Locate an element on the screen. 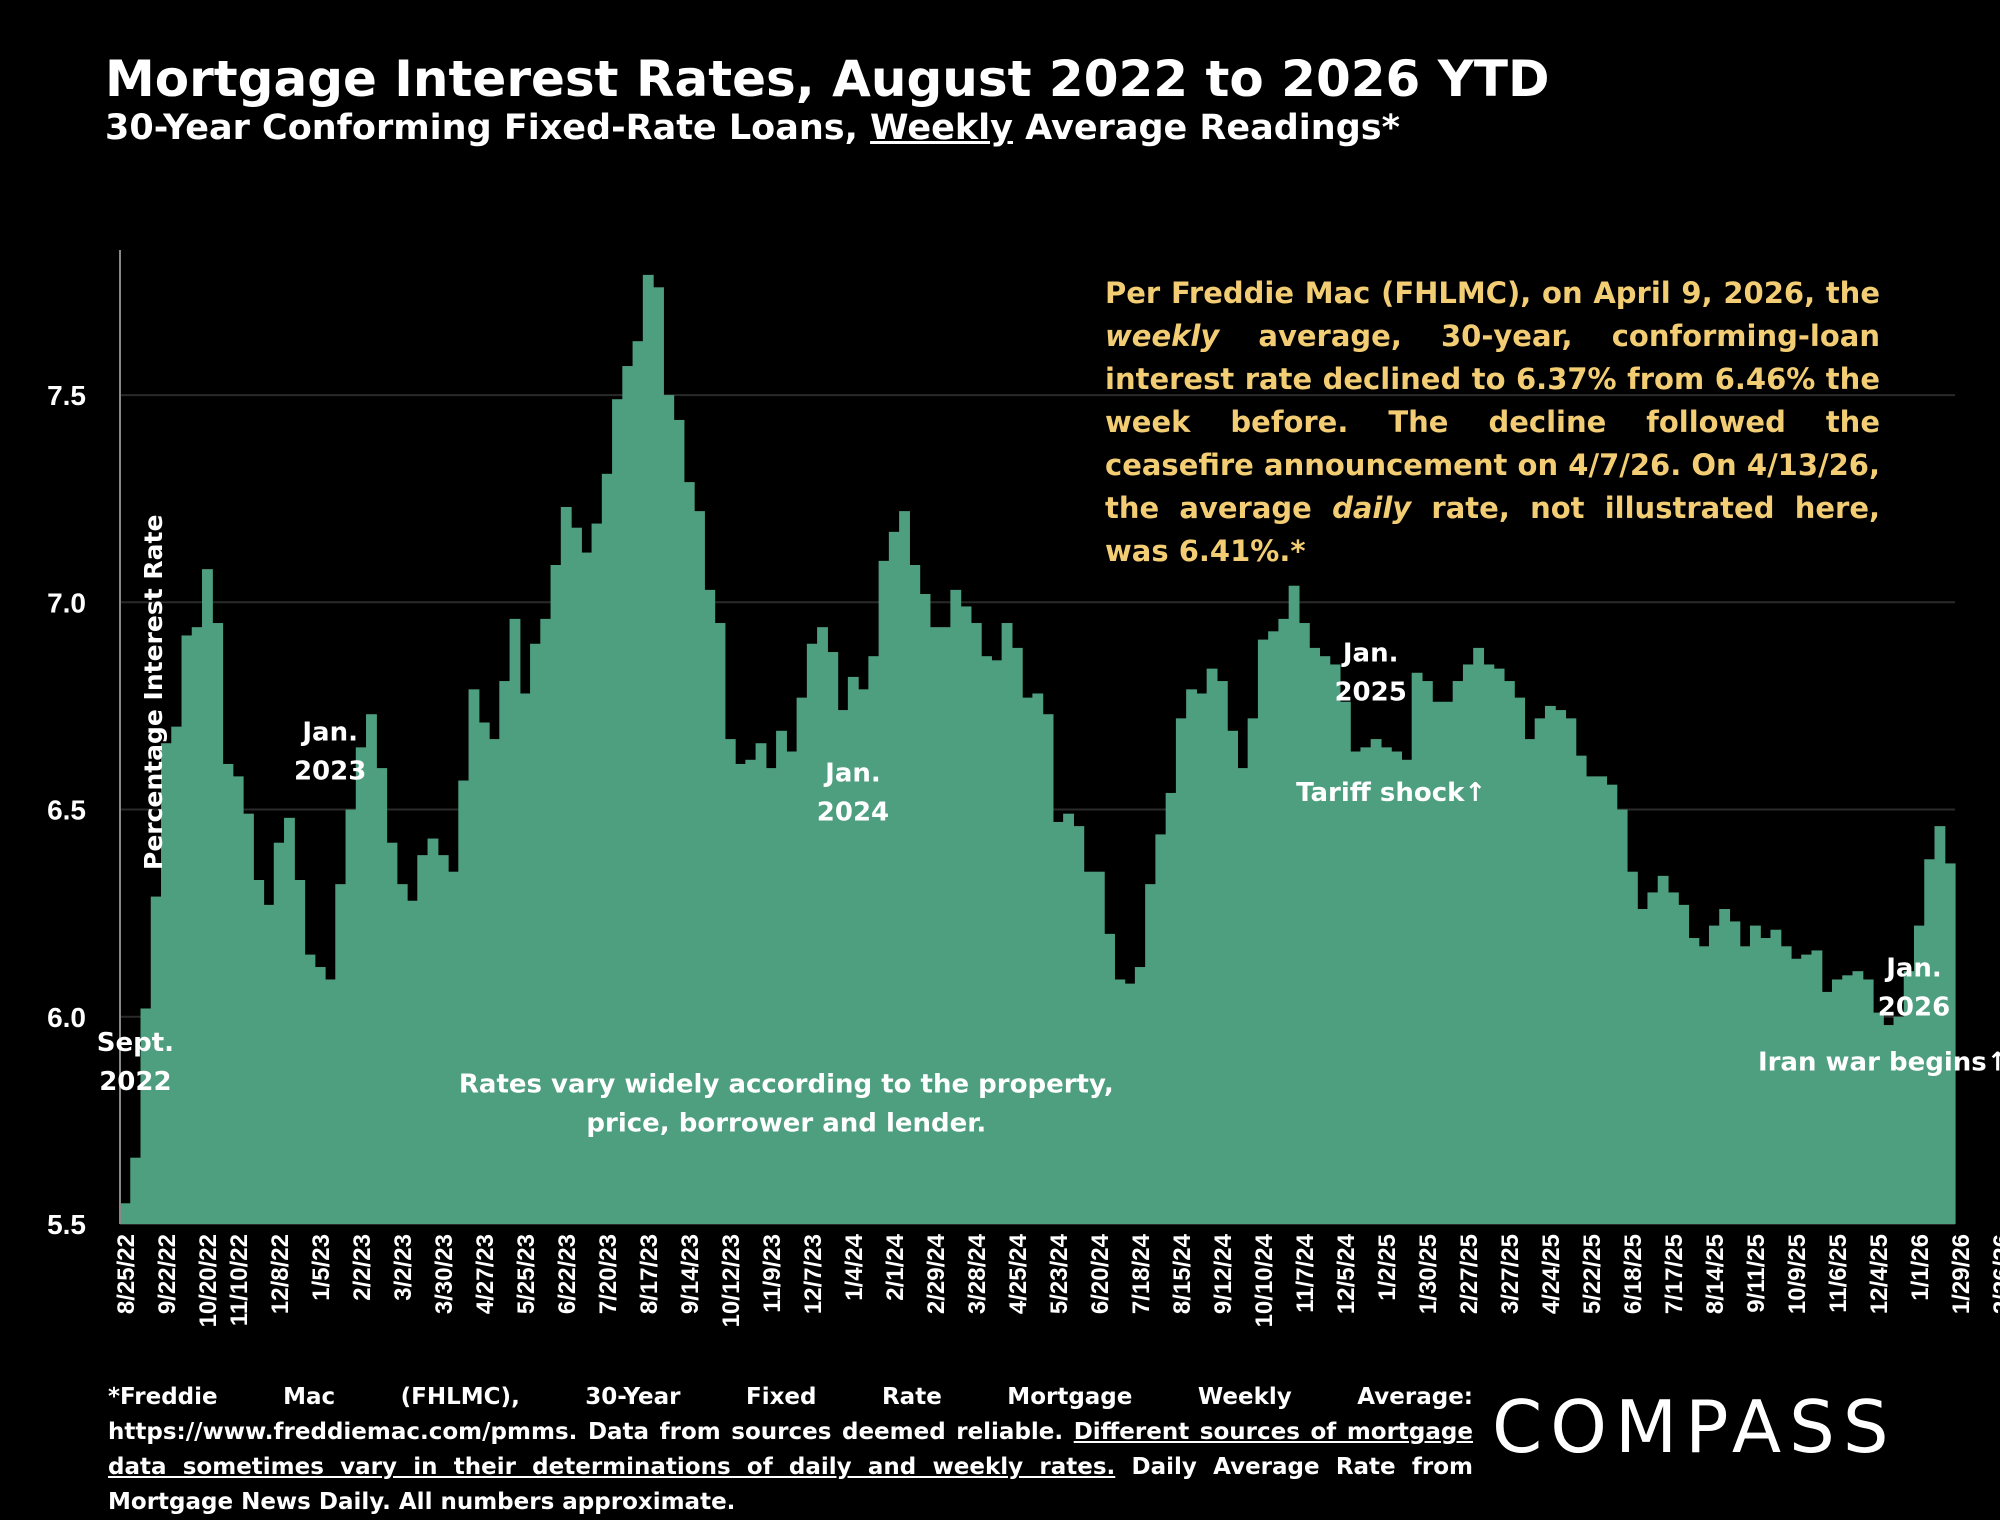 The image size is (2000, 1520). x-tick-label: 4/25/24 is located at coordinates (1018, 1273).